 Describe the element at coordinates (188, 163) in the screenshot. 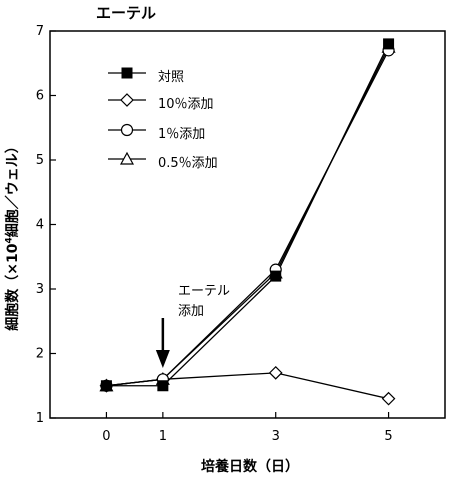

I see `legend-label-05pct: 0.5％添加` at that location.